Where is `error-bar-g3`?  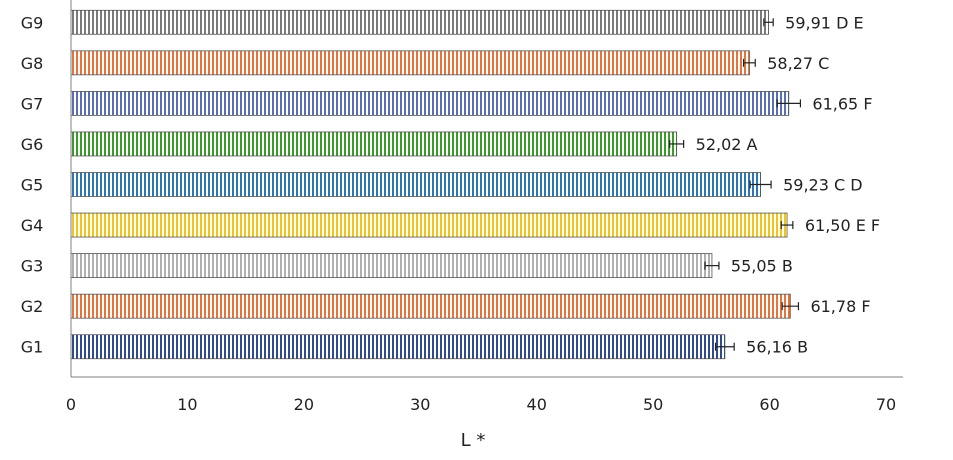
error-bar-g3 is located at coordinates (712, 265).